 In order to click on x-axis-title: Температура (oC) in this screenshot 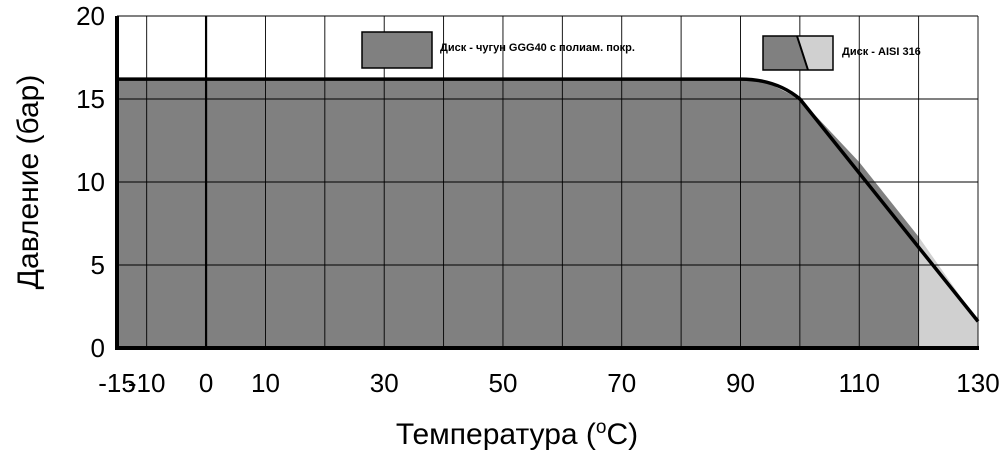, I will do `click(517, 433)`.